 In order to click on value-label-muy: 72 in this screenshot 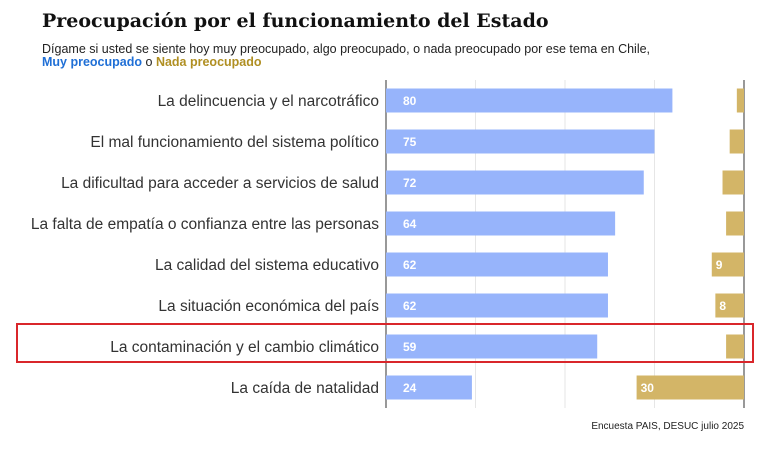, I will do `click(410, 183)`.